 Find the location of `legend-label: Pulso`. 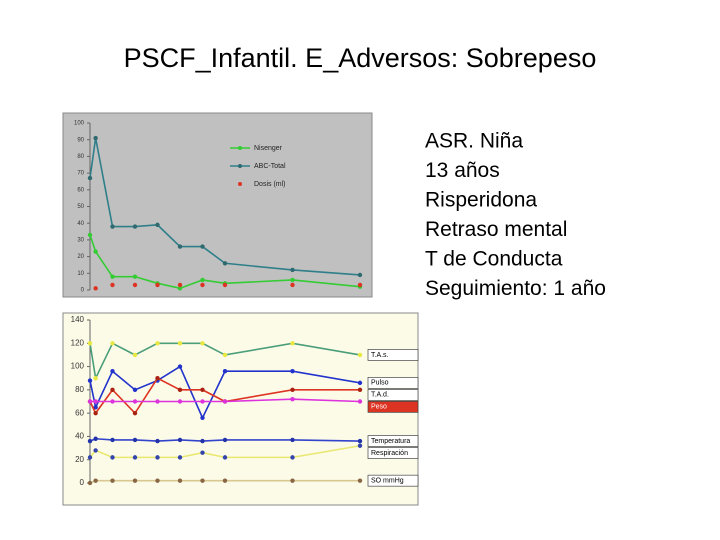

legend-label: Pulso is located at coordinates (380, 383).